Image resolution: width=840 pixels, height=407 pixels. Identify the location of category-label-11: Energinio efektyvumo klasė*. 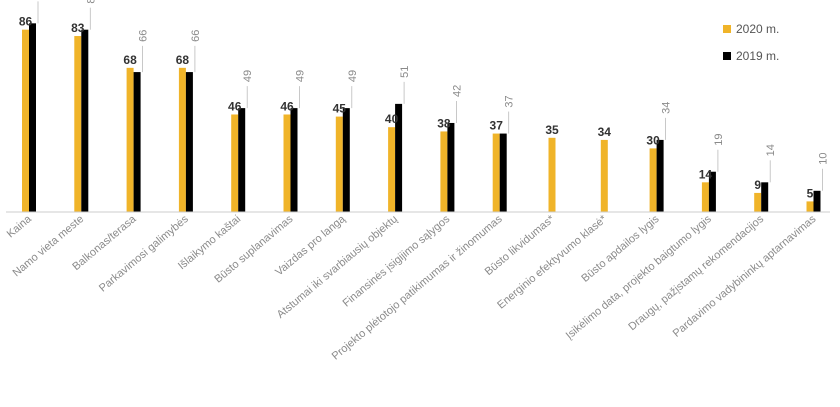
(552, 262).